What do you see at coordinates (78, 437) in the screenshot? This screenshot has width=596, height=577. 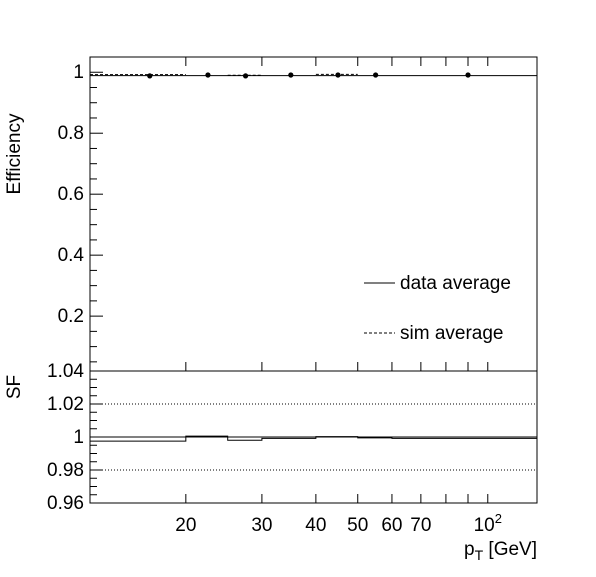 I see `y-tick-label-sf: 1` at bounding box center [78, 437].